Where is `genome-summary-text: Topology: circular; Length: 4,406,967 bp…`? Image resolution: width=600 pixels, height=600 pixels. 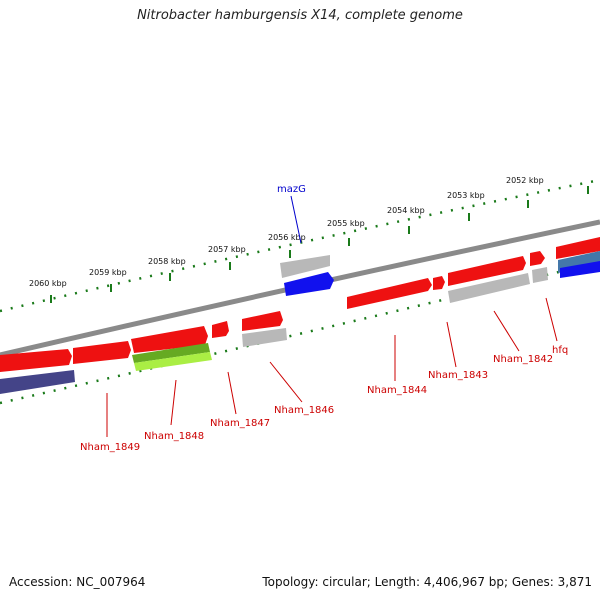 genome-summary-text: Topology: circular; Length: 4,406,967 bp… is located at coordinates (427, 582).